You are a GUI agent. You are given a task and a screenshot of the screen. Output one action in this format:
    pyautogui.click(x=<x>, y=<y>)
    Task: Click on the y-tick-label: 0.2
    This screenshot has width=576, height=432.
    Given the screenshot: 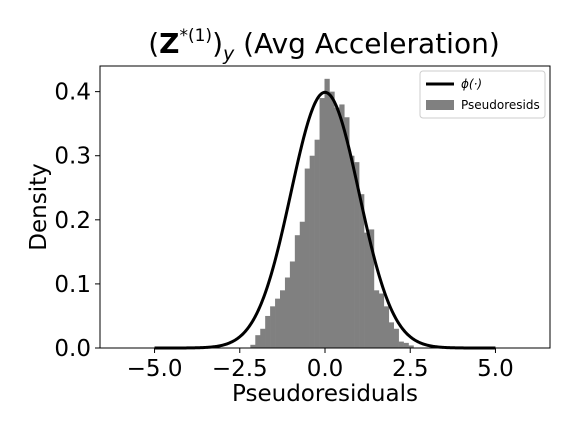 What is the action you would take?
    pyautogui.click(x=72, y=221)
    